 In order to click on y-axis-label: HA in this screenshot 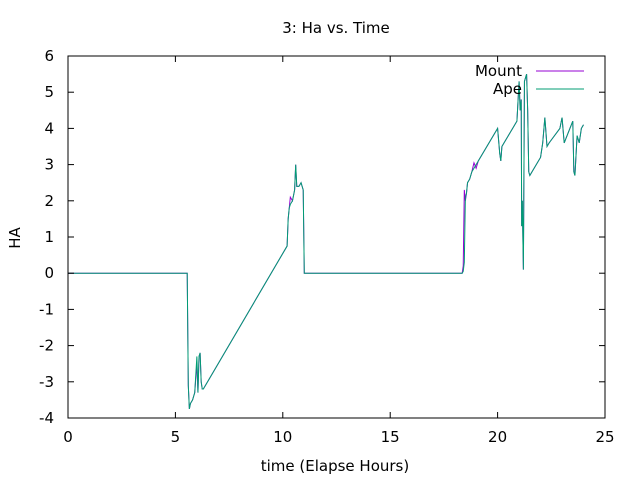, I will do `click(15, 237)`.